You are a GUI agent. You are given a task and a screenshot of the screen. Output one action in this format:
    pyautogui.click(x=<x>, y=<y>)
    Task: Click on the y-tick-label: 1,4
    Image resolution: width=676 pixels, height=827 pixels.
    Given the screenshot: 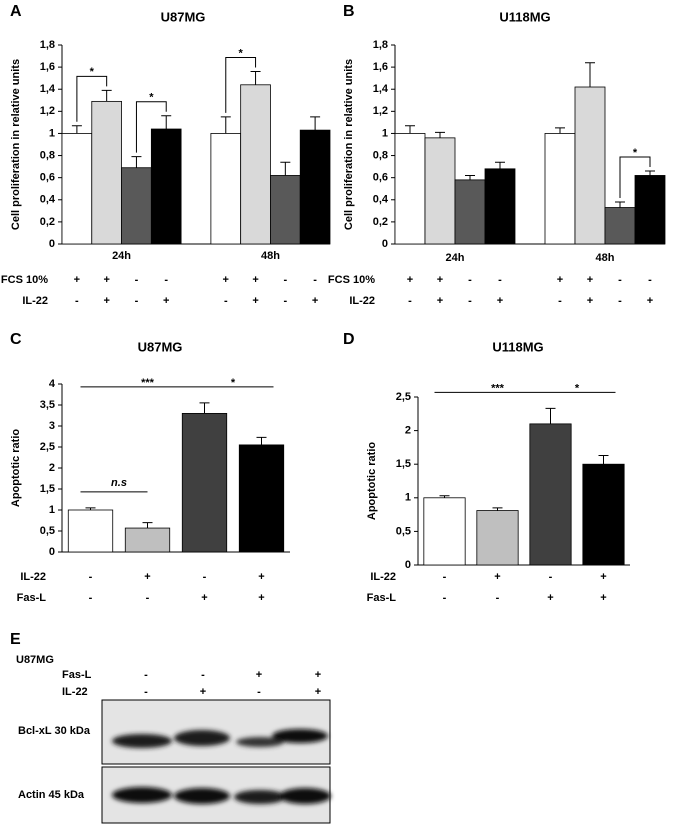 What is the action you would take?
    pyautogui.click(x=381, y=89)
    